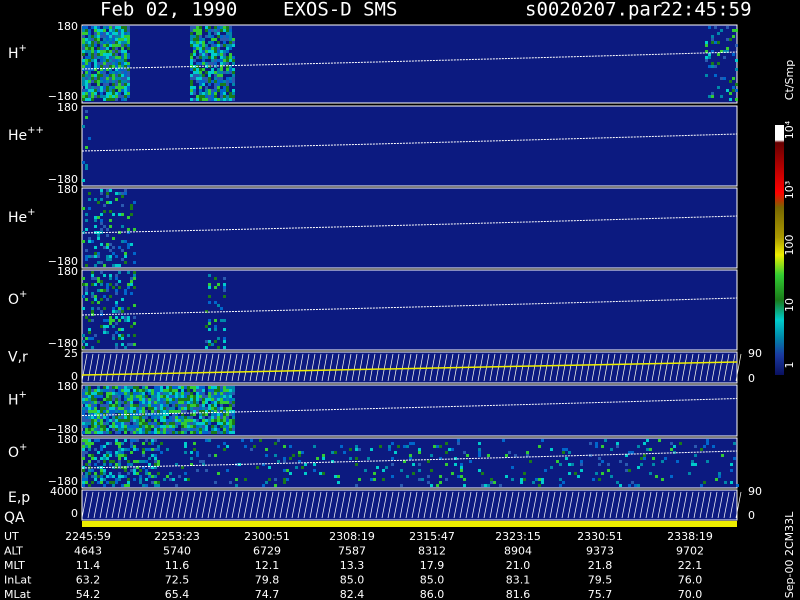 This screenshot has width=800, height=600. Describe the element at coordinates (17, 594) in the screenshot. I see `row-label: MLat` at that location.